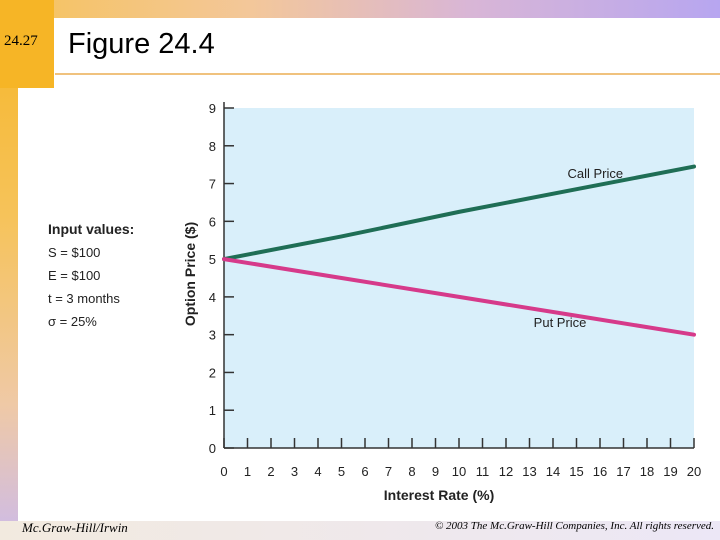 The height and width of the screenshot is (540, 720). What do you see at coordinates (91, 229) in the screenshot?
I see `input-values-header: Input values:` at bounding box center [91, 229].